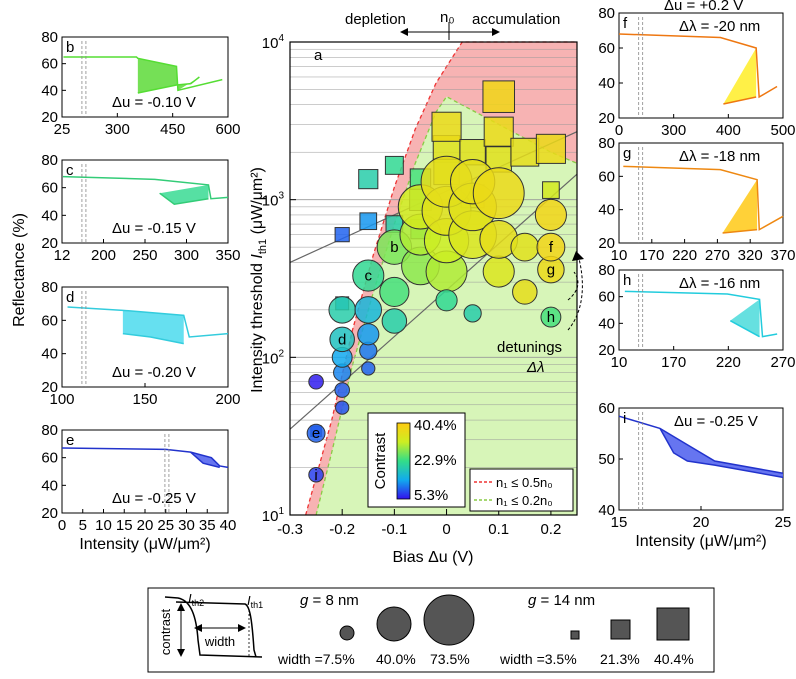 This screenshot has height=679, width=796. Describe the element at coordinates (315, 475) in the screenshot. I see `point-label-i: i` at that location.